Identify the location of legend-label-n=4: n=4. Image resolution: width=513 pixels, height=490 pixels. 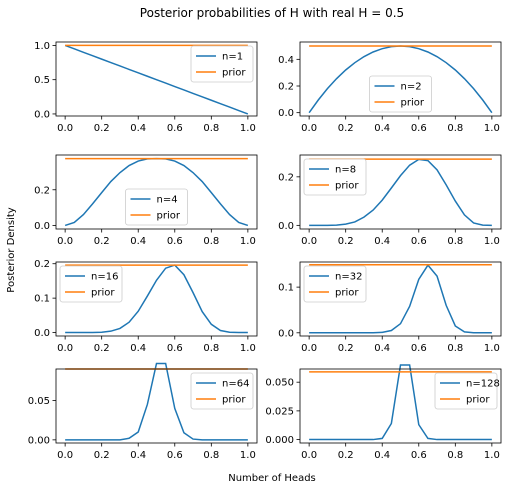
(167, 200).